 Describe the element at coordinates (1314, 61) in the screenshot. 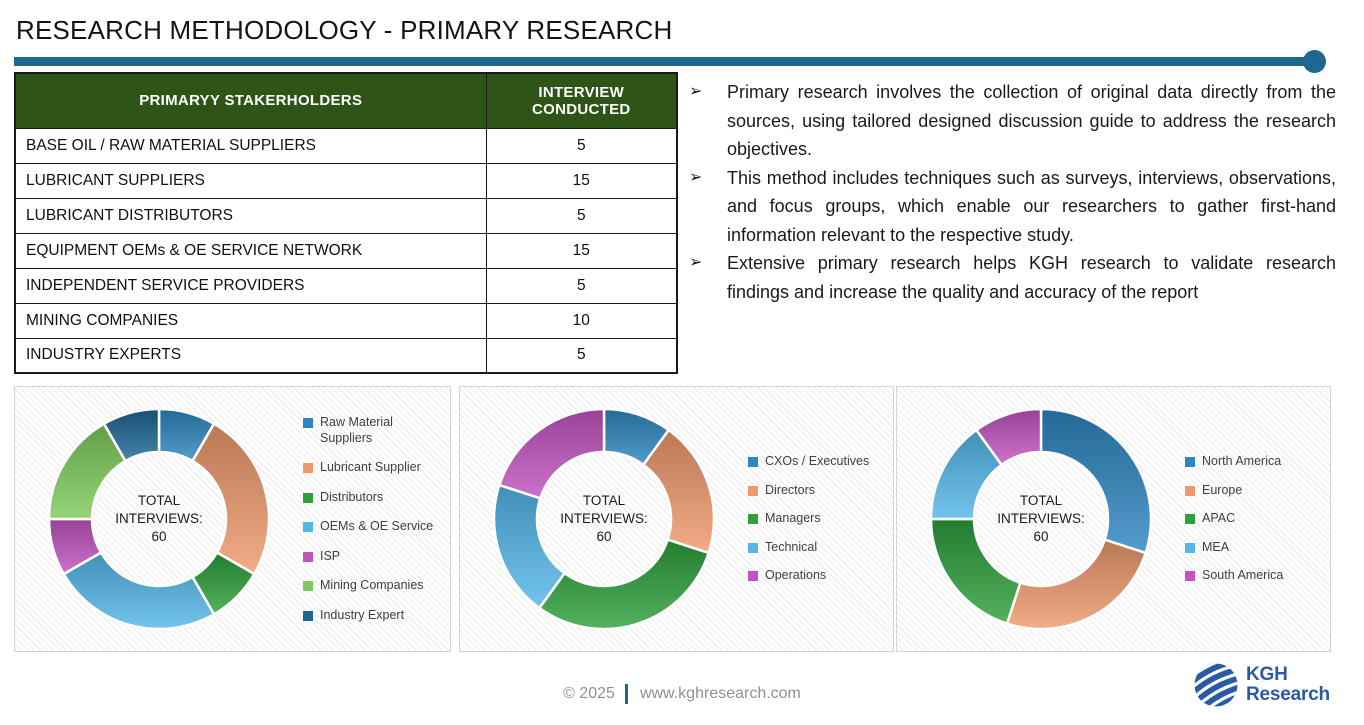

I see `title-rule-end-dot` at that location.